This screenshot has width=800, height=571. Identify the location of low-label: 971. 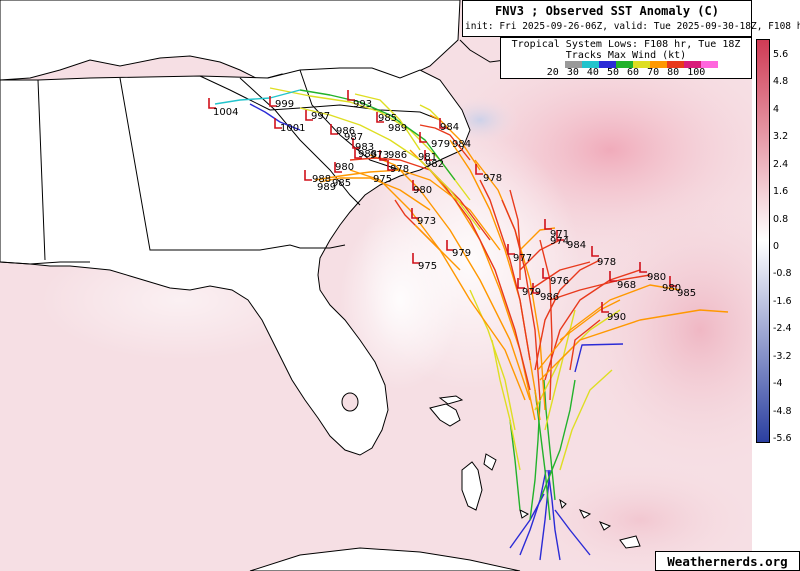
(559, 234).